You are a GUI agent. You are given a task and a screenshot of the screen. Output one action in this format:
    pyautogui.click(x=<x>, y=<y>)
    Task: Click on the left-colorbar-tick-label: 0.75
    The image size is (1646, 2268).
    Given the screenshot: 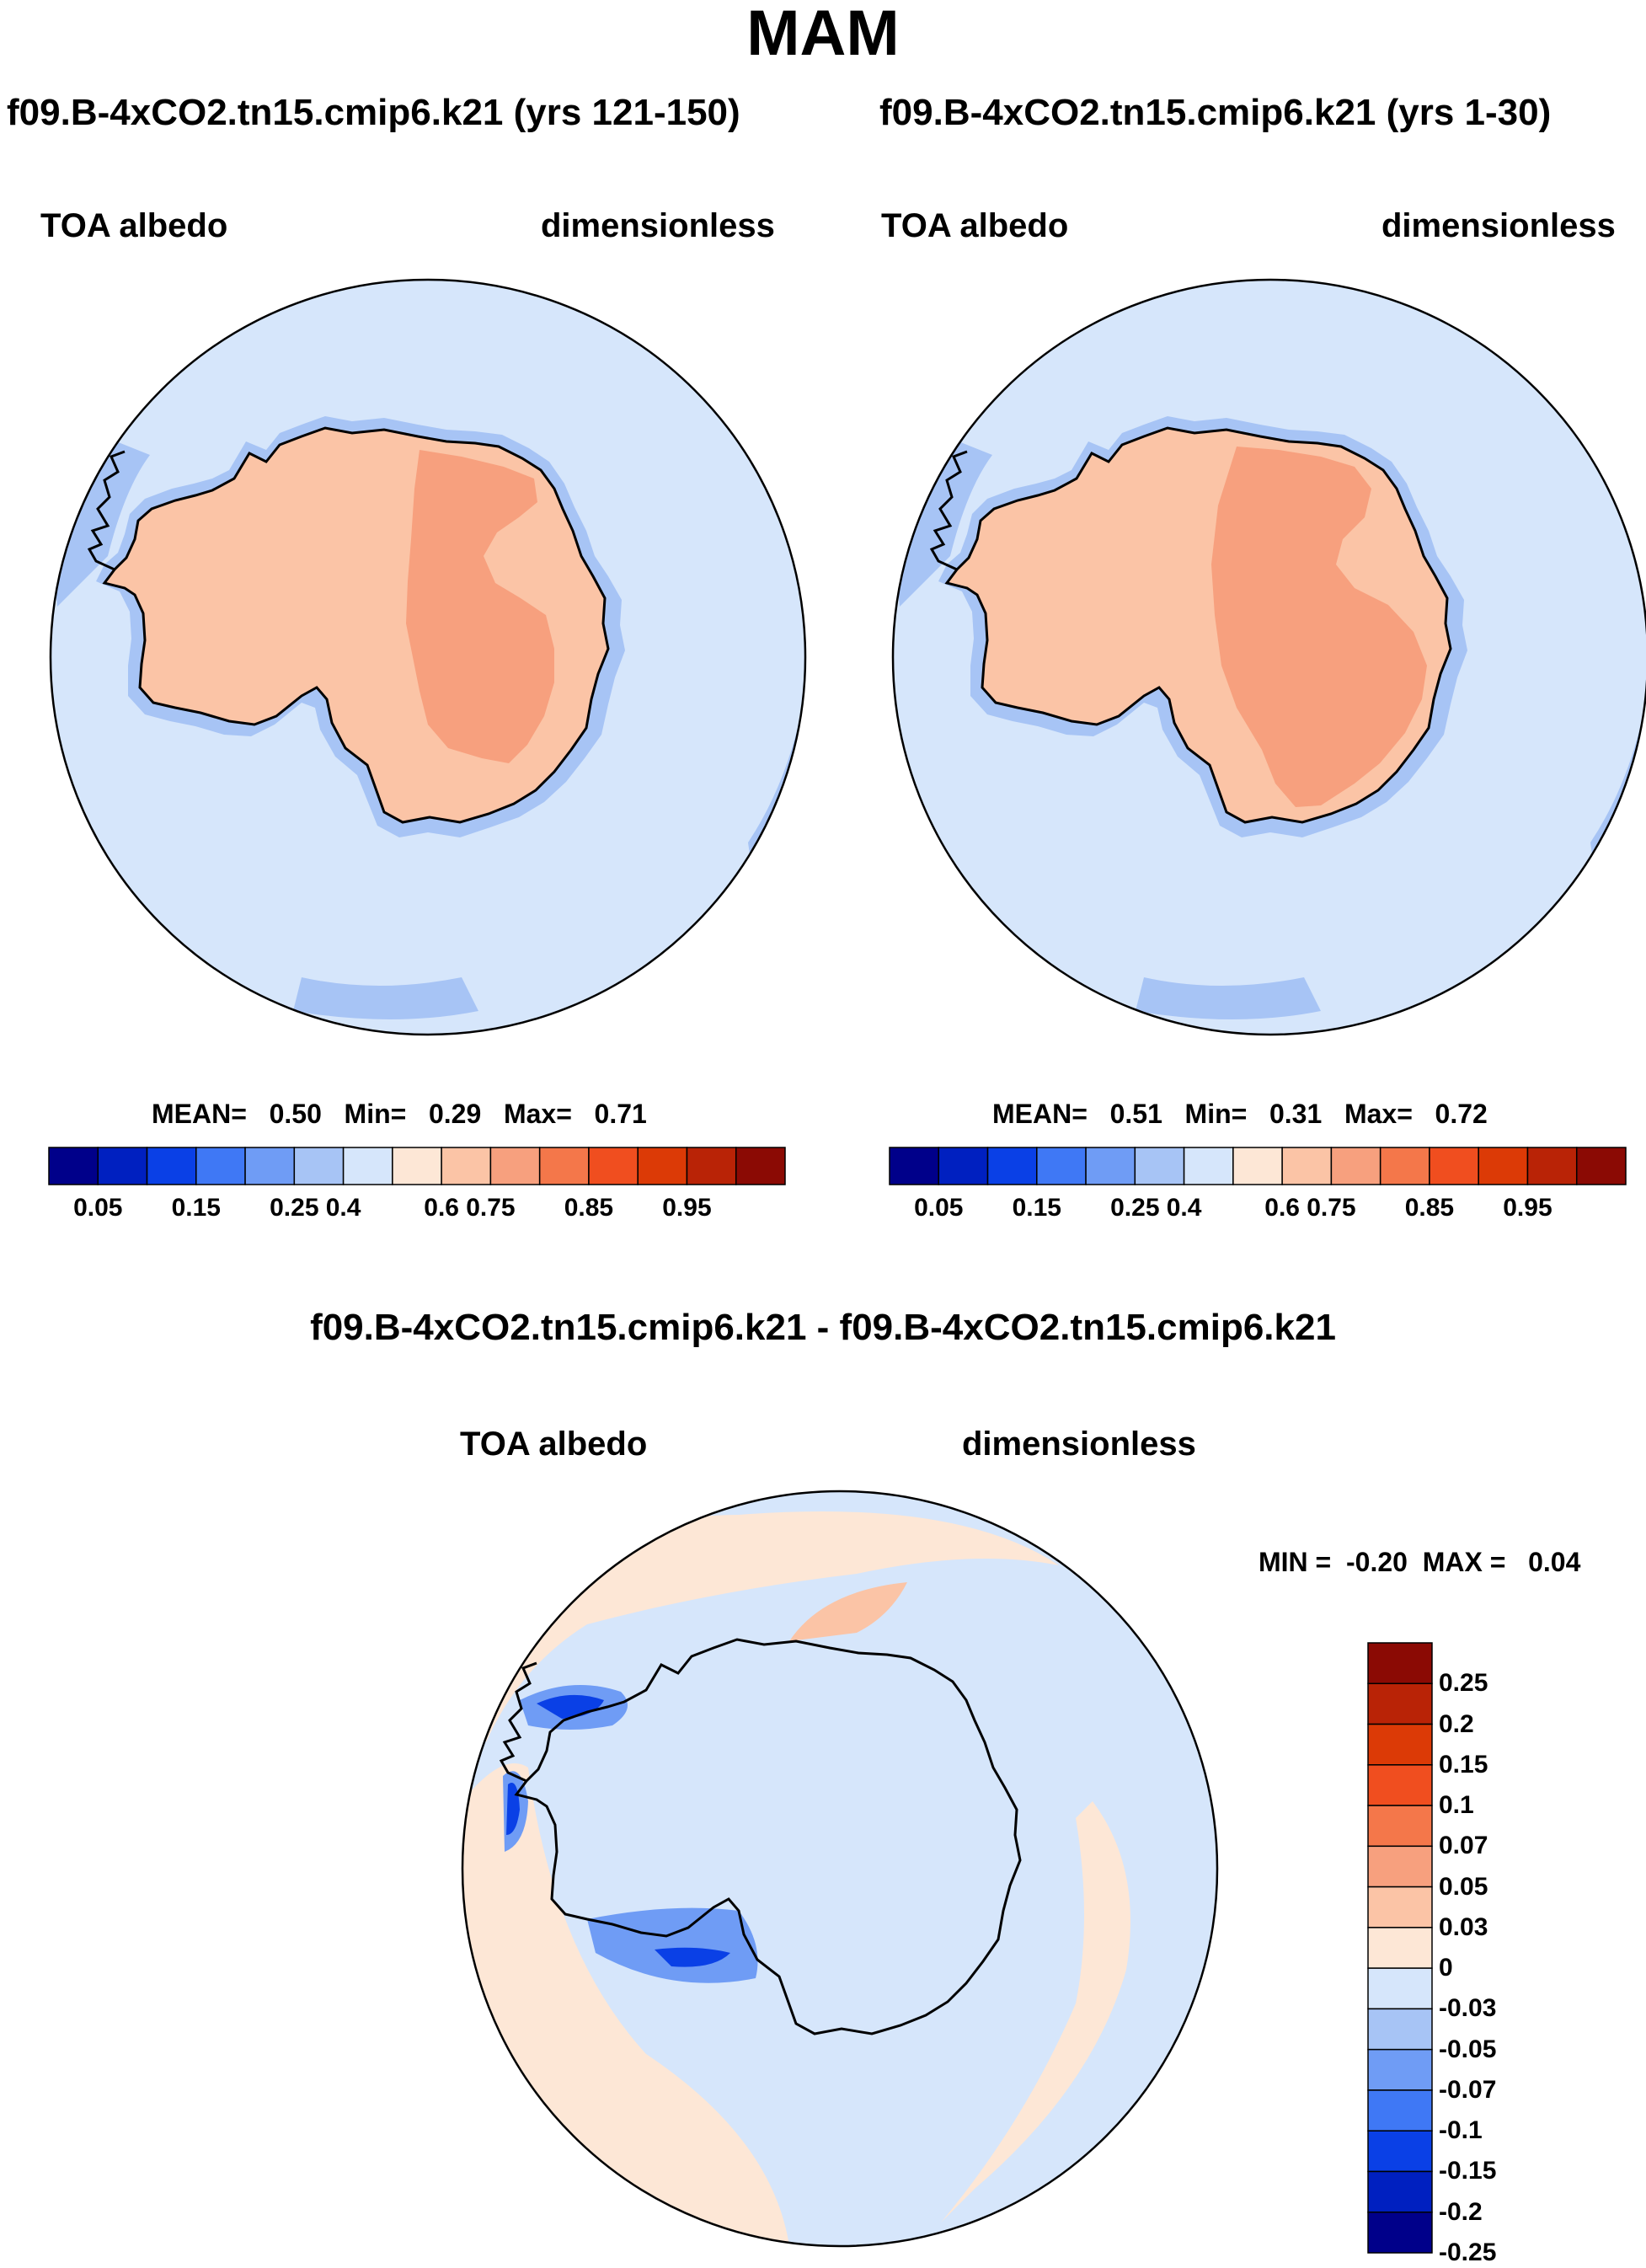 What is the action you would take?
    pyautogui.click(x=491, y=1208)
    